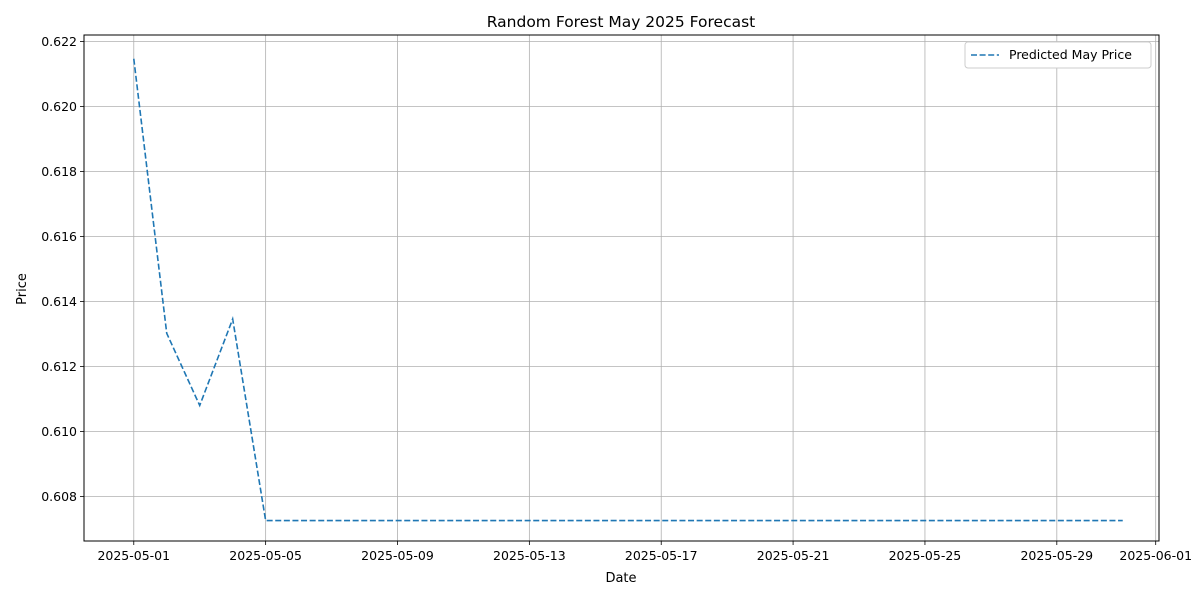 Image resolution: width=1200 pixels, height=600 pixels. I want to click on x-tick-label: 2025-06-01, so click(1155, 555).